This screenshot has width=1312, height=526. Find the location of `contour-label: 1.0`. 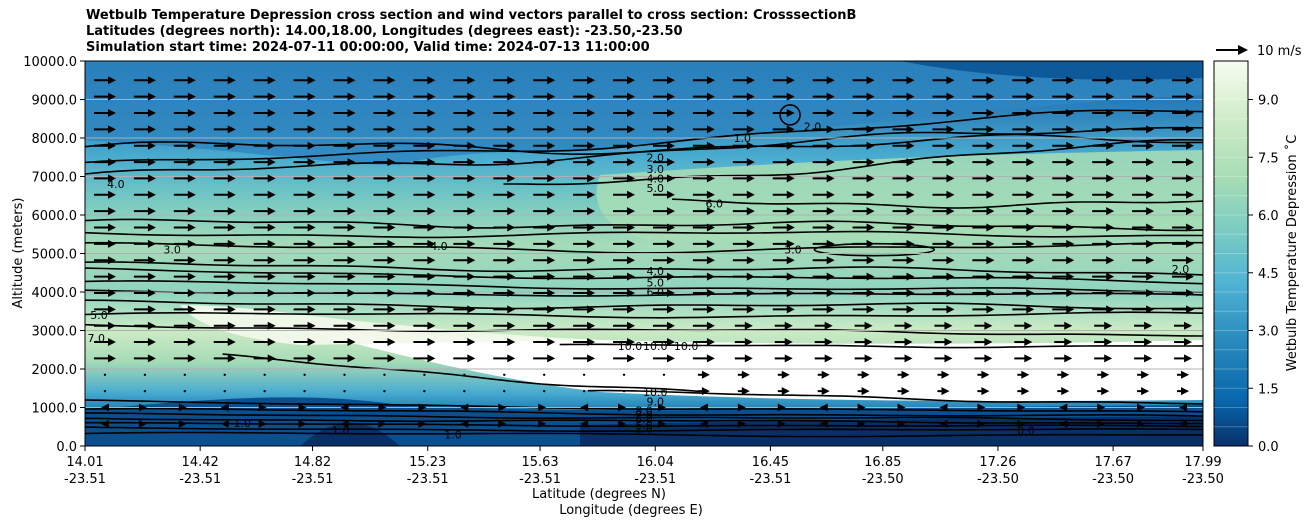

contour-label: 1.0 is located at coordinates (743, 138).